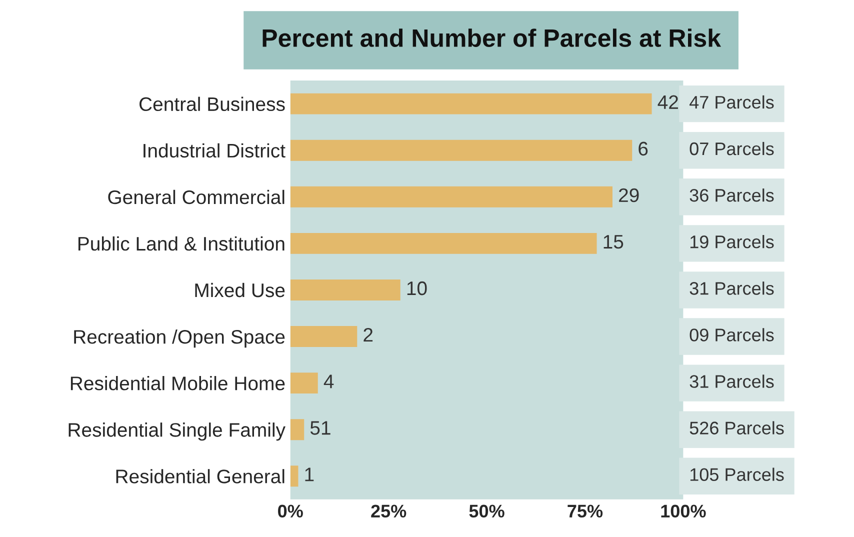 Image resolution: width=854 pixels, height=537 pixels. What do you see at coordinates (200, 476) in the screenshot?
I see `y-tick-label: Residential General` at bounding box center [200, 476].